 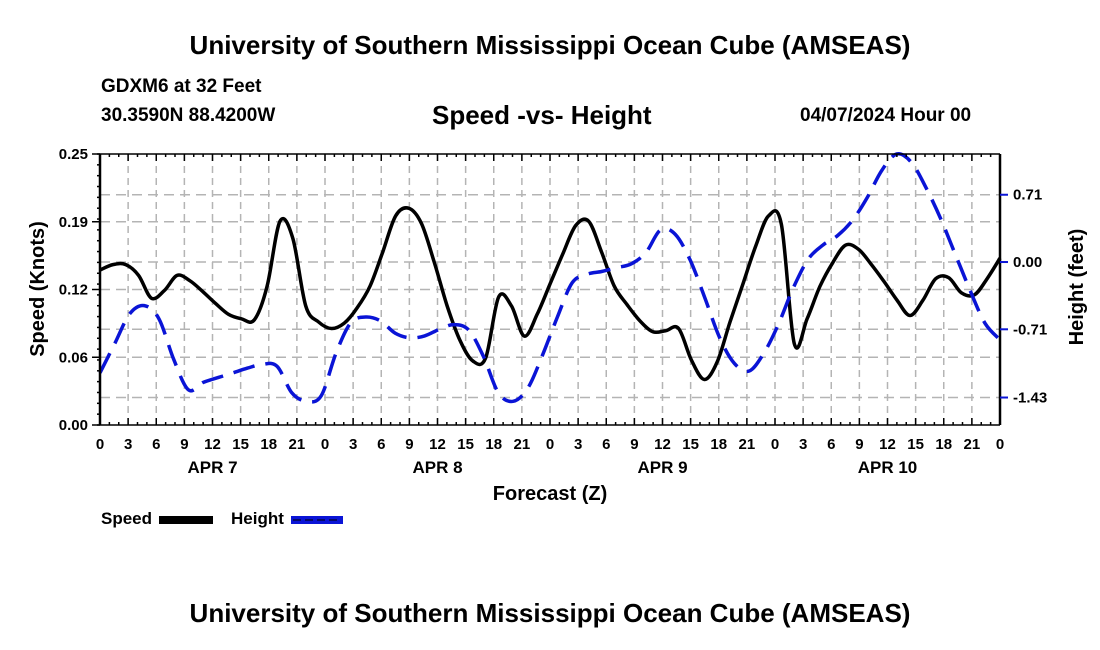 What do you see at coordinates (73, 425) in the screenshot?
I see `y-tick-label: 0.00` at bounding box center [73, 425].